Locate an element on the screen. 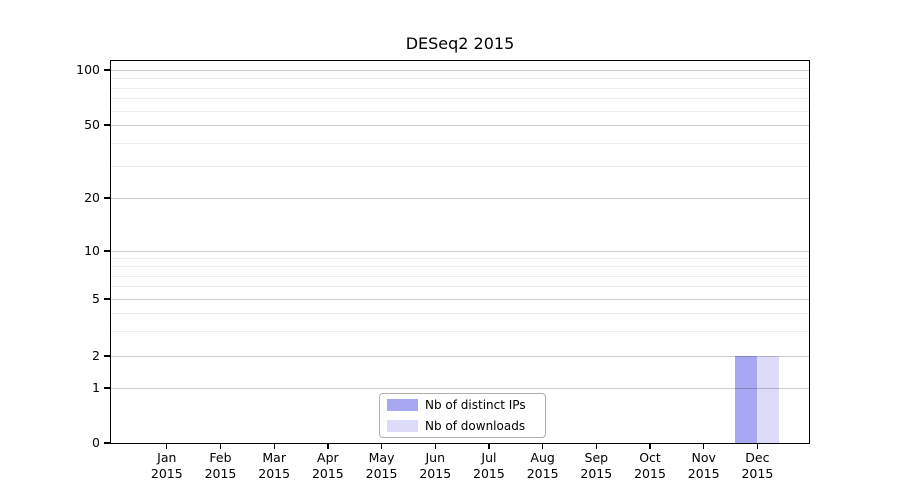 The height and width of the screenshot is (500, 900). y-tick-label: 0 is located at coordinates (96, 442).